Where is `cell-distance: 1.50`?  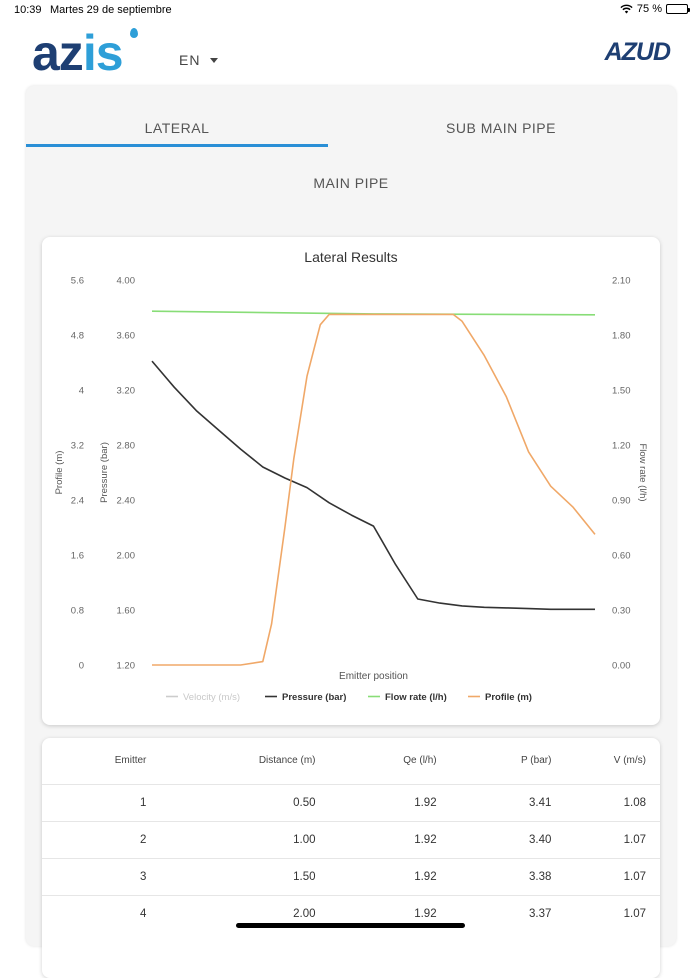 cell-distance: 1.50 is located at coordinates (231, 876).